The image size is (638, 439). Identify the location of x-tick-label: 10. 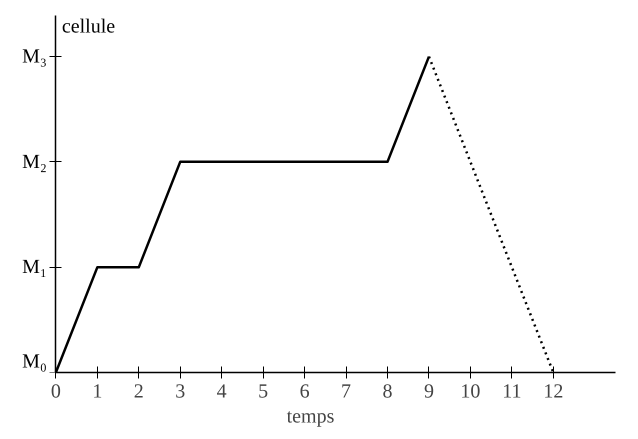
(470, 391).